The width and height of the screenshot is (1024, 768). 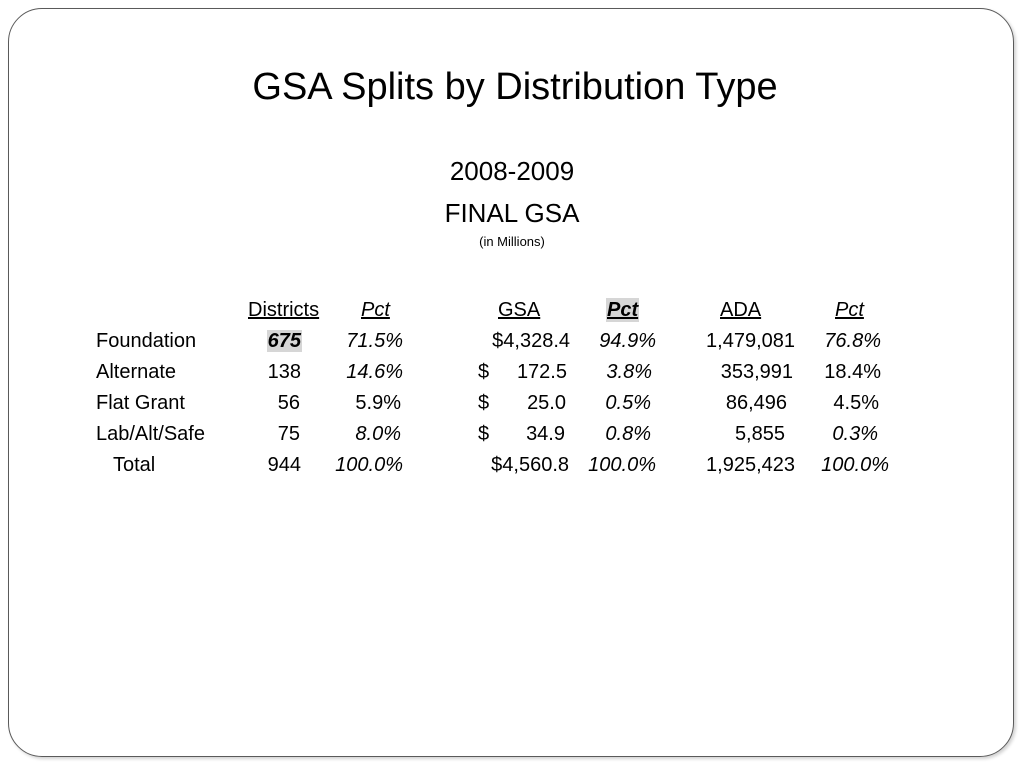 What do you see at coordinates (150, 434) in the screenshot?
I see `row-label-lab-alt-safe: Lab/Alt/Safe` at bounding box center [150, 434].